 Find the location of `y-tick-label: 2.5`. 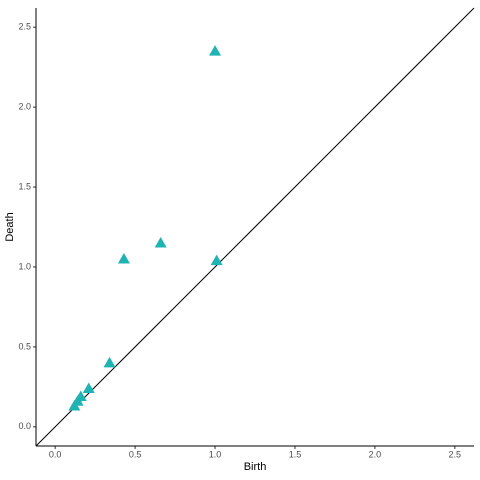

y-tick-label: 2.5 is located at coordinates (24, 27).